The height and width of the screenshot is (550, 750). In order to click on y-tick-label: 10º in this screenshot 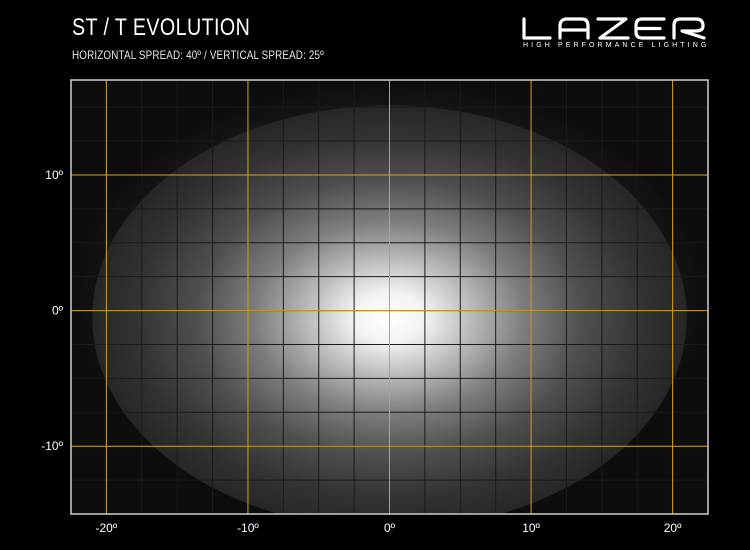, I will do `click(54, 175)`.